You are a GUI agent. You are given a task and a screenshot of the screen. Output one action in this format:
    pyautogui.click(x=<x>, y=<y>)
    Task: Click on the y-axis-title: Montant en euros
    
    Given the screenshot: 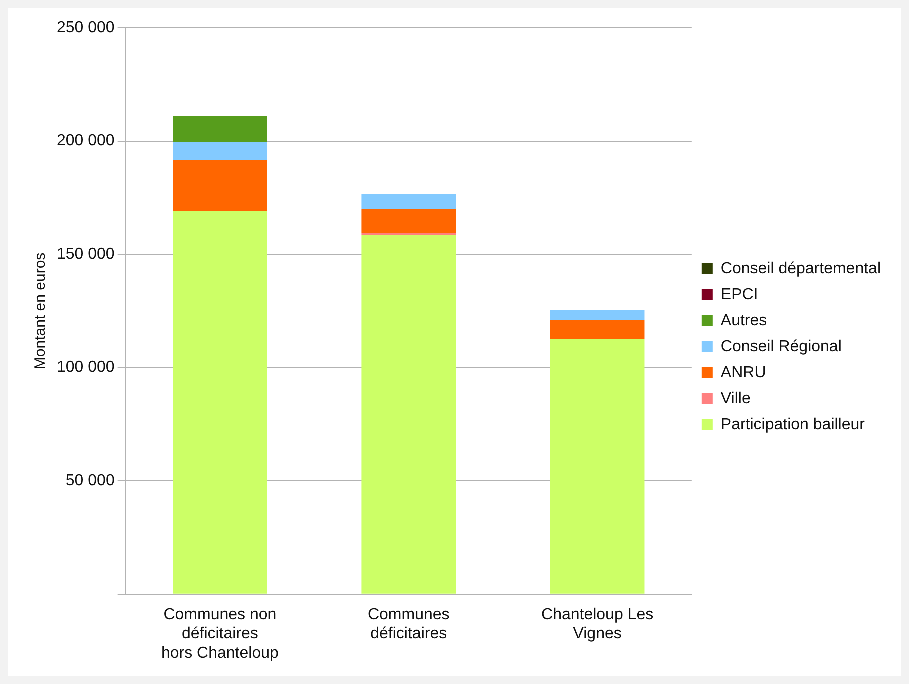 What is the action you would take?
    pyautogui.click(x=41, y=311)
    